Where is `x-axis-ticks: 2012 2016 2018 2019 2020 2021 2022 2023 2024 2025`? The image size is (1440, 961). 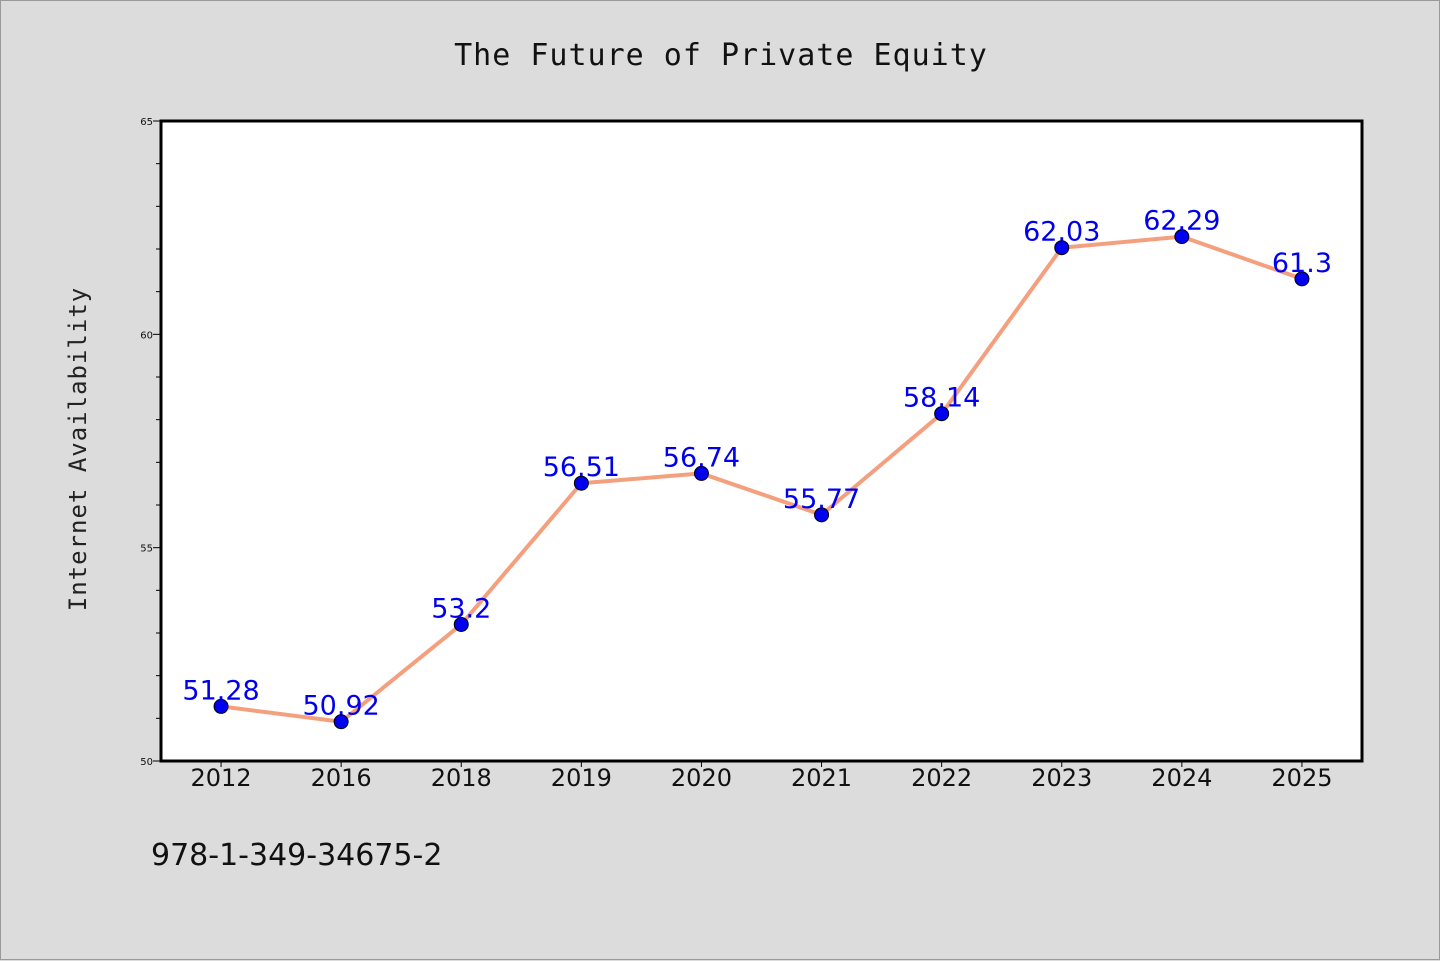 x-axis-ticks: 2012 2016 2018 2019 2020 2021 2022 2023 2024 2025 is located at coordinates (761, 776).